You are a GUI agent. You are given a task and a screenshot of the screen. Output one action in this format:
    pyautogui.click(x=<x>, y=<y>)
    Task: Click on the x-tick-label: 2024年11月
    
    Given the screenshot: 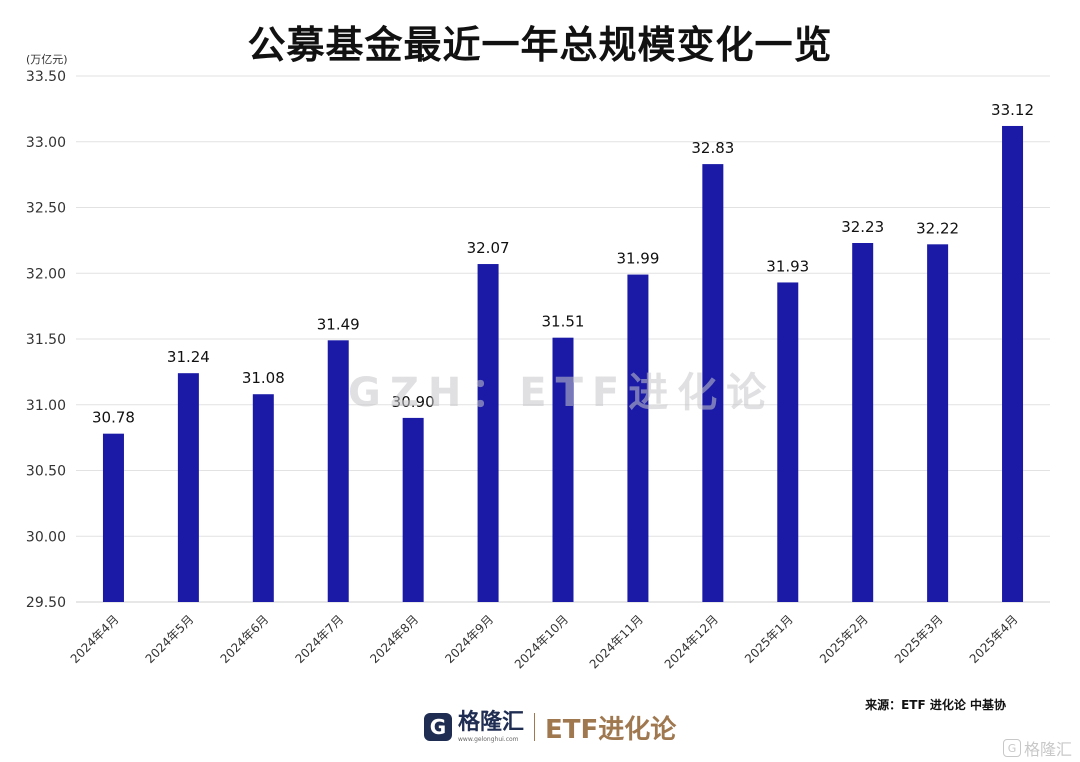 What is the action you would take?
    pyautogui.click(x=616, y=641)
    